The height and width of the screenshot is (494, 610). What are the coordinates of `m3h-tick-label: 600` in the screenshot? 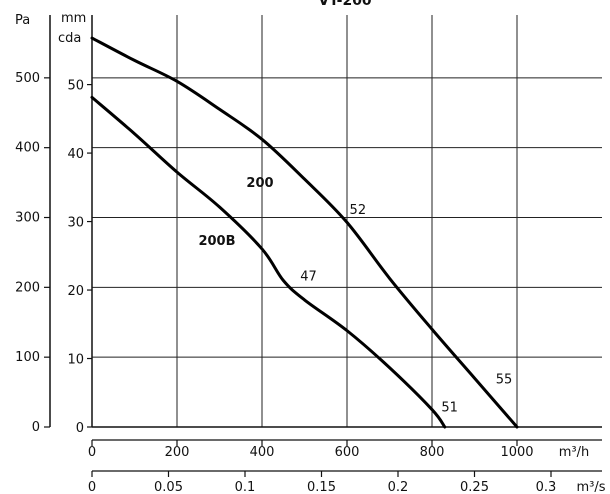 It's located at (347, 452).